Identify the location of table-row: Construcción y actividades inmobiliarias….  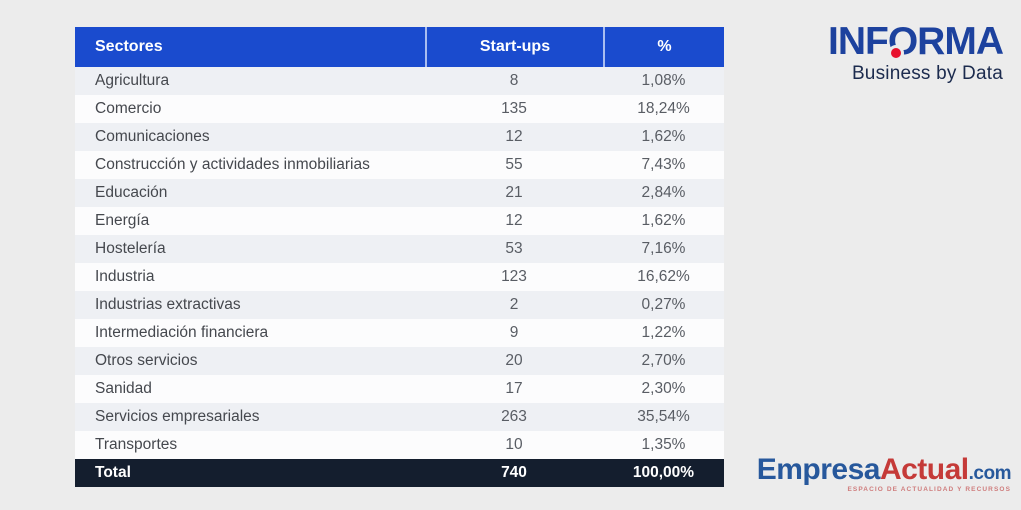
(399, 165).